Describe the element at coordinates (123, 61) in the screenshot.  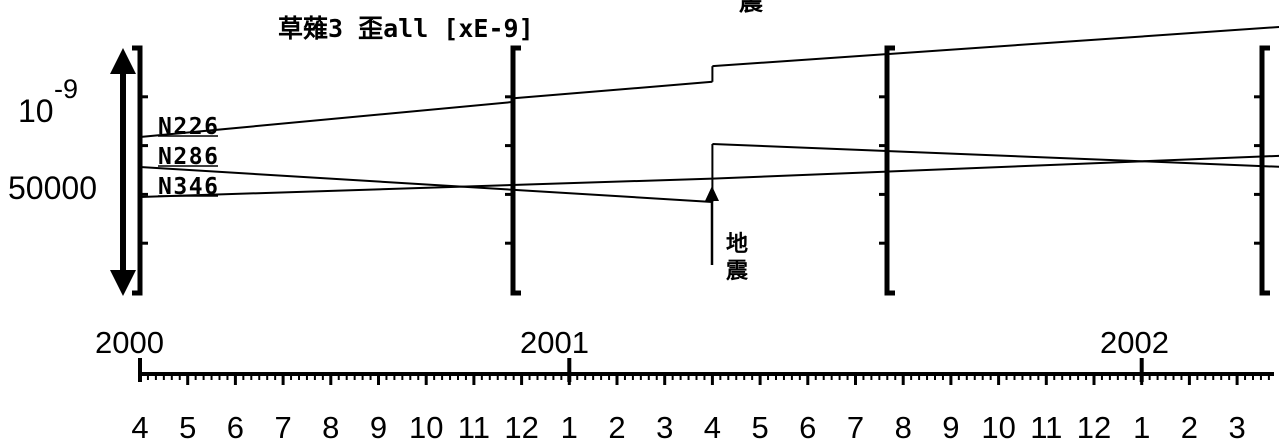
I see `scale-arrow-up` at that location.